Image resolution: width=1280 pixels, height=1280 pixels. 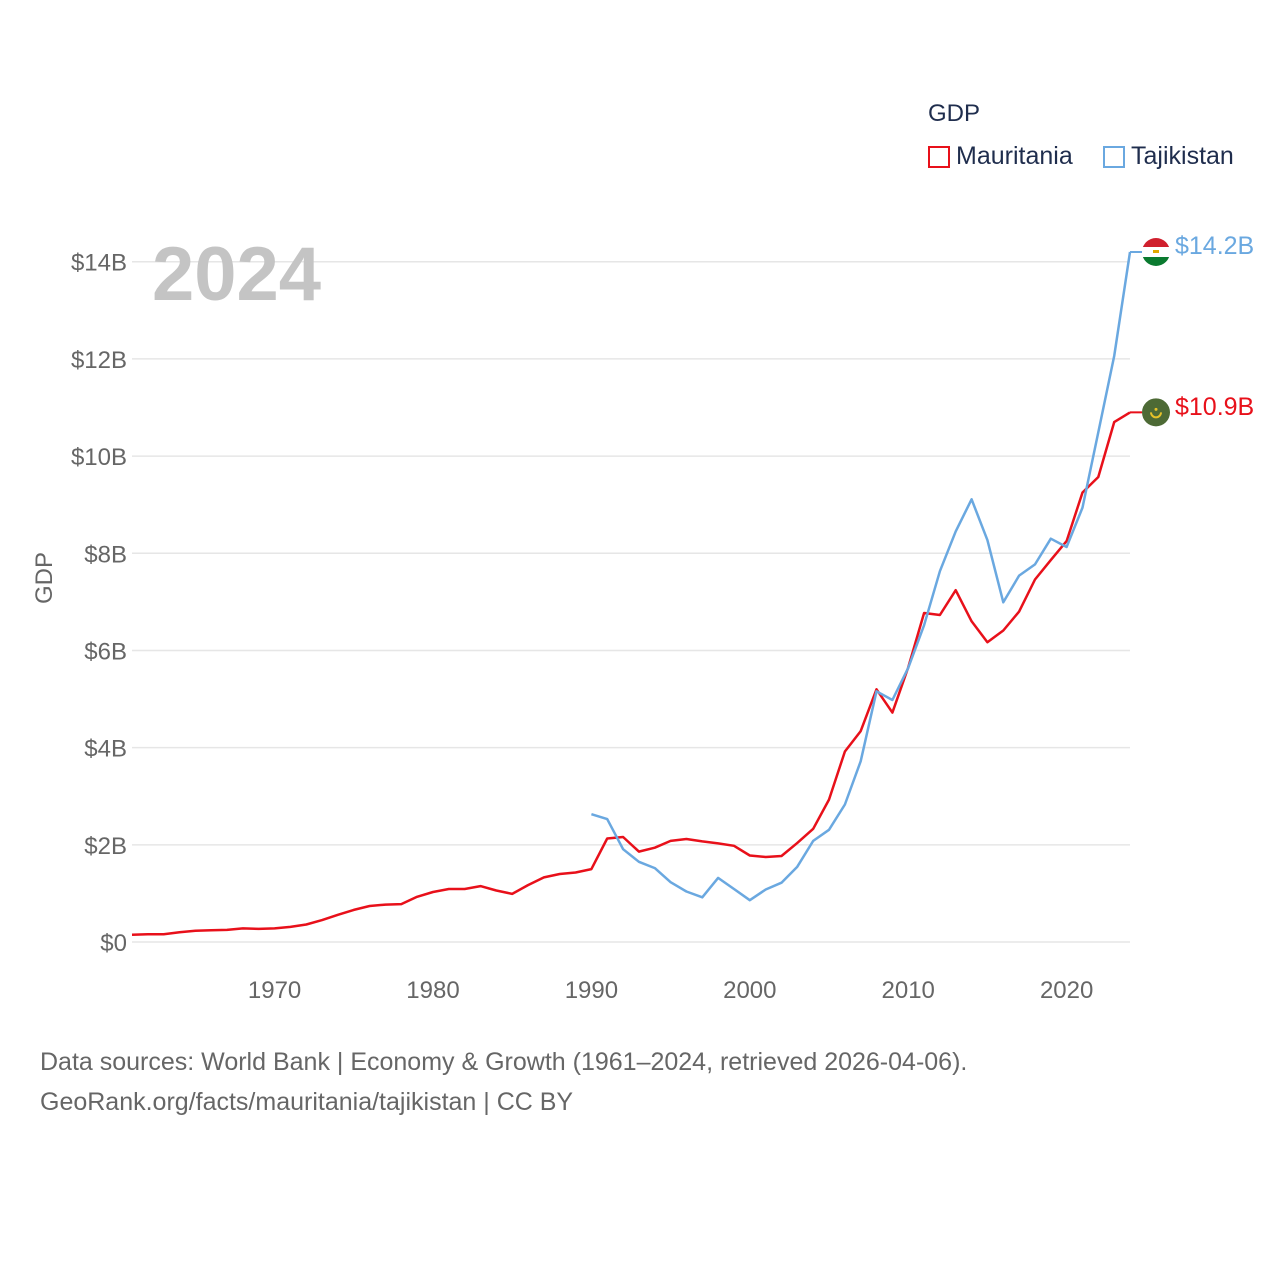 What do you see at coordinates (99, 360) in the screenshot?
I see `y-tick-label: $12B` at bounding box center [99, 360].